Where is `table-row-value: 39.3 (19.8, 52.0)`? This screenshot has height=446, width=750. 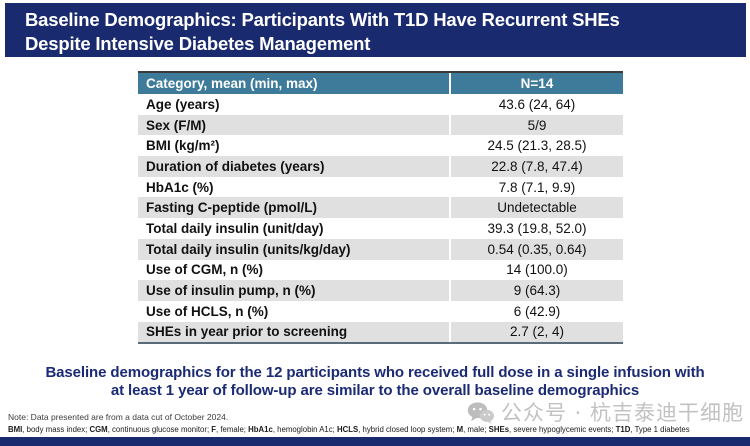
table-row-value: 39.3 (19.8, 52.0) is located at coordinates (537, 228).